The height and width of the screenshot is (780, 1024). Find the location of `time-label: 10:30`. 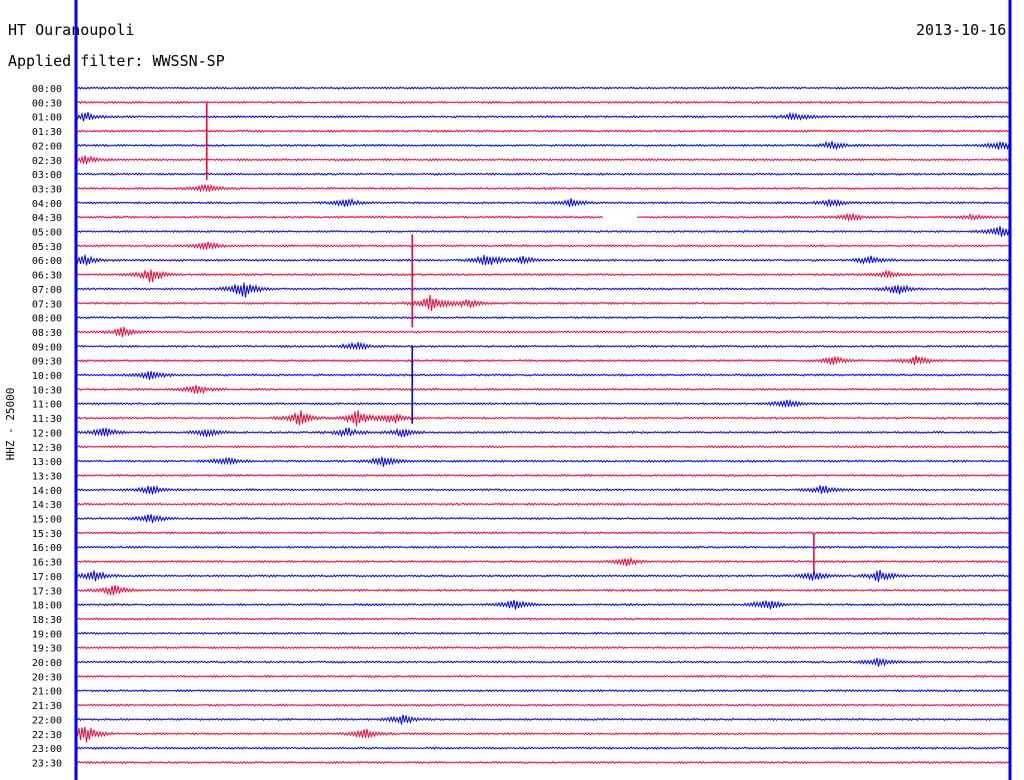

time-label: 10:30 is located at coordinates (47, 390).